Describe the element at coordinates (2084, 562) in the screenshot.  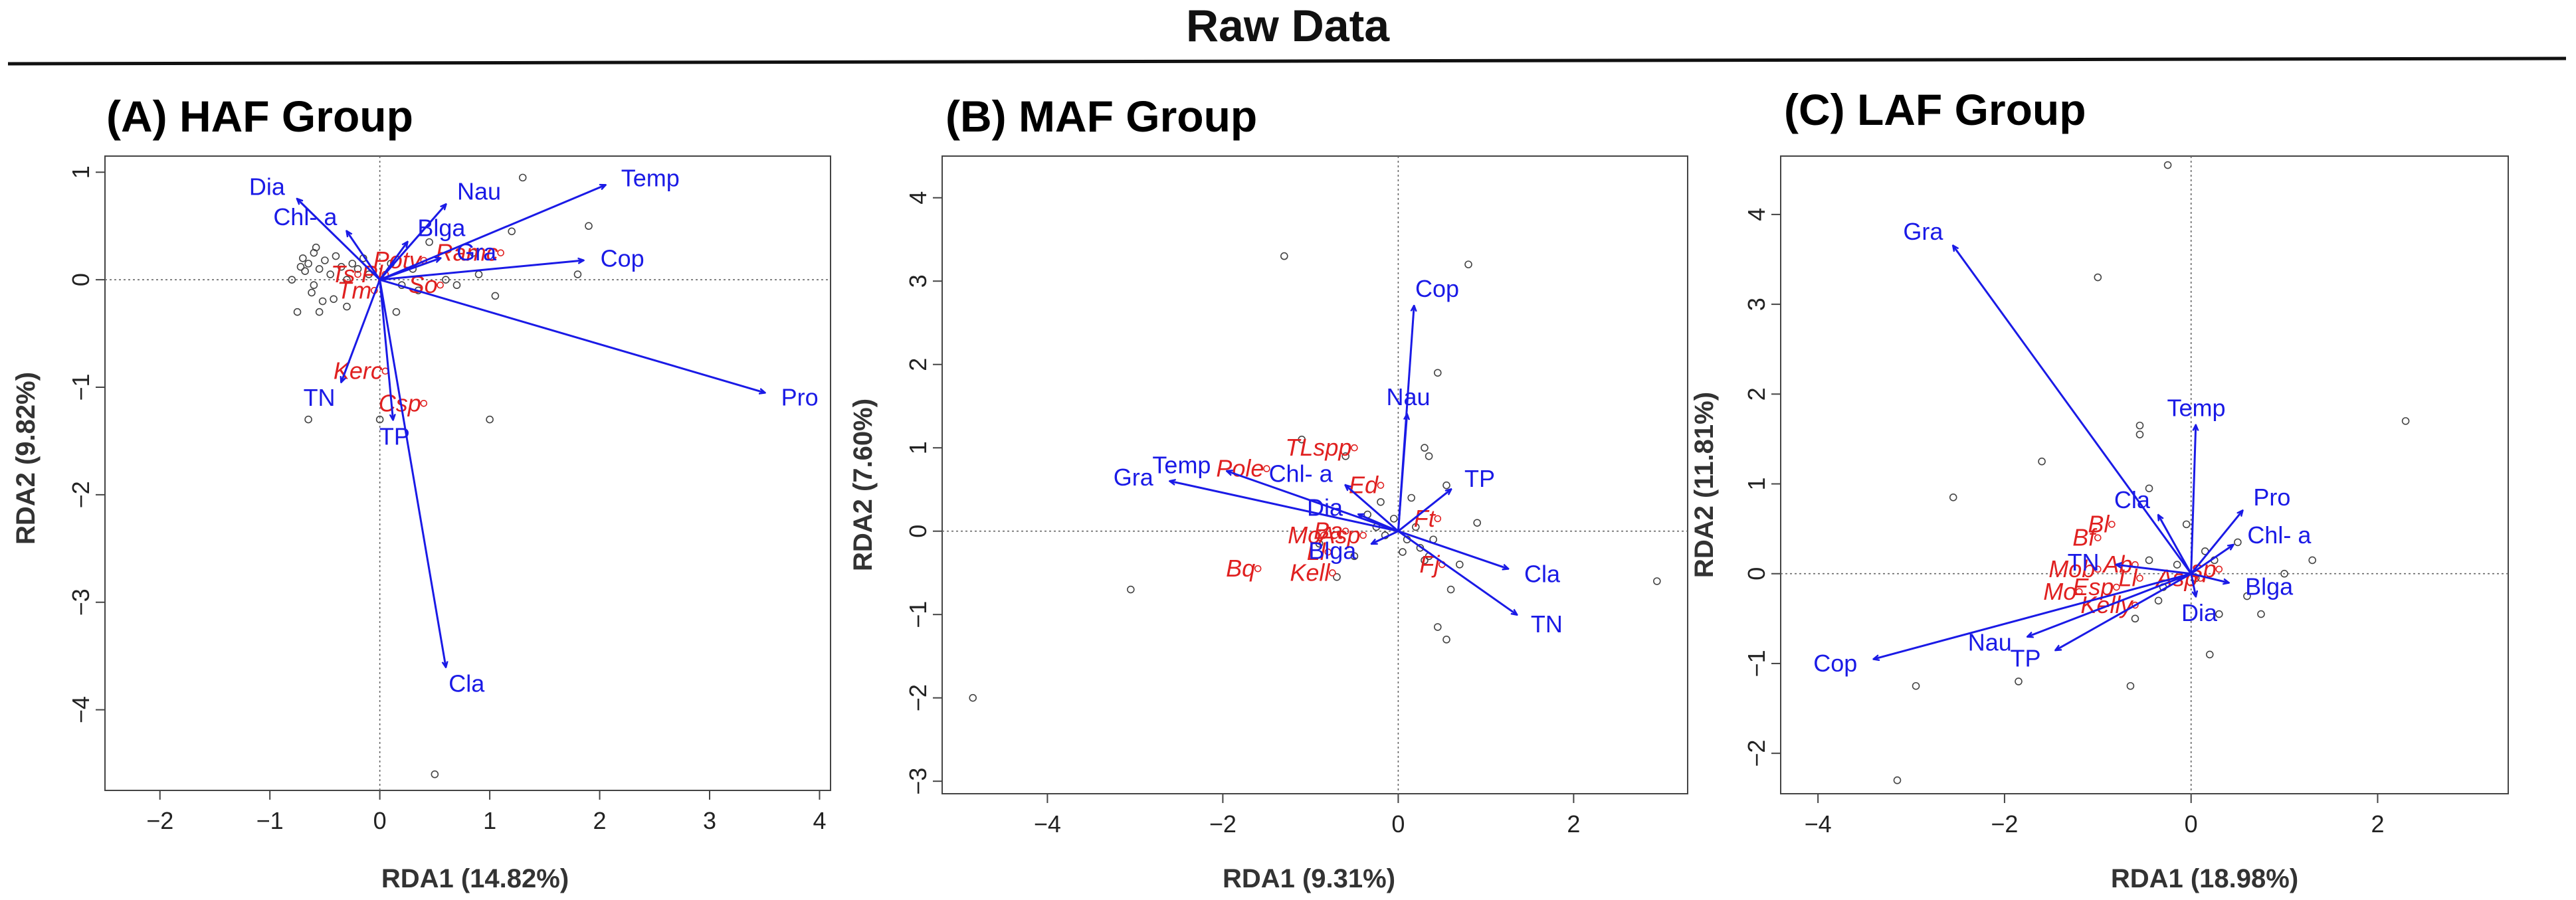
I see `env-label-laf: TN` at that location.